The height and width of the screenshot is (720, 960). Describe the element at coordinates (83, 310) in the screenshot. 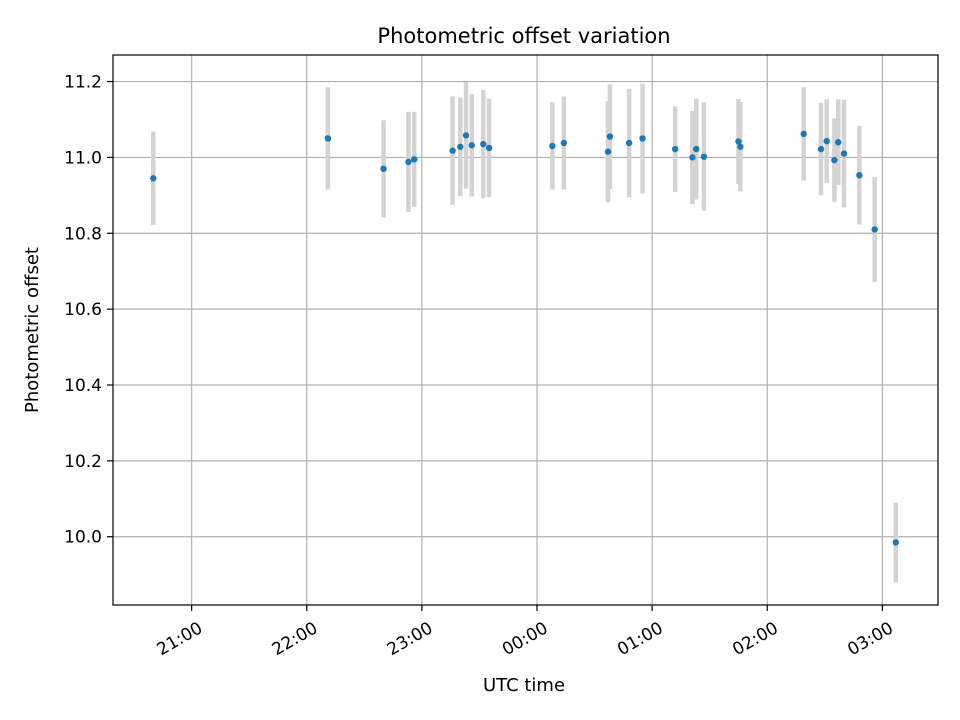

I see `y-tick-label: 10.6` at that location.